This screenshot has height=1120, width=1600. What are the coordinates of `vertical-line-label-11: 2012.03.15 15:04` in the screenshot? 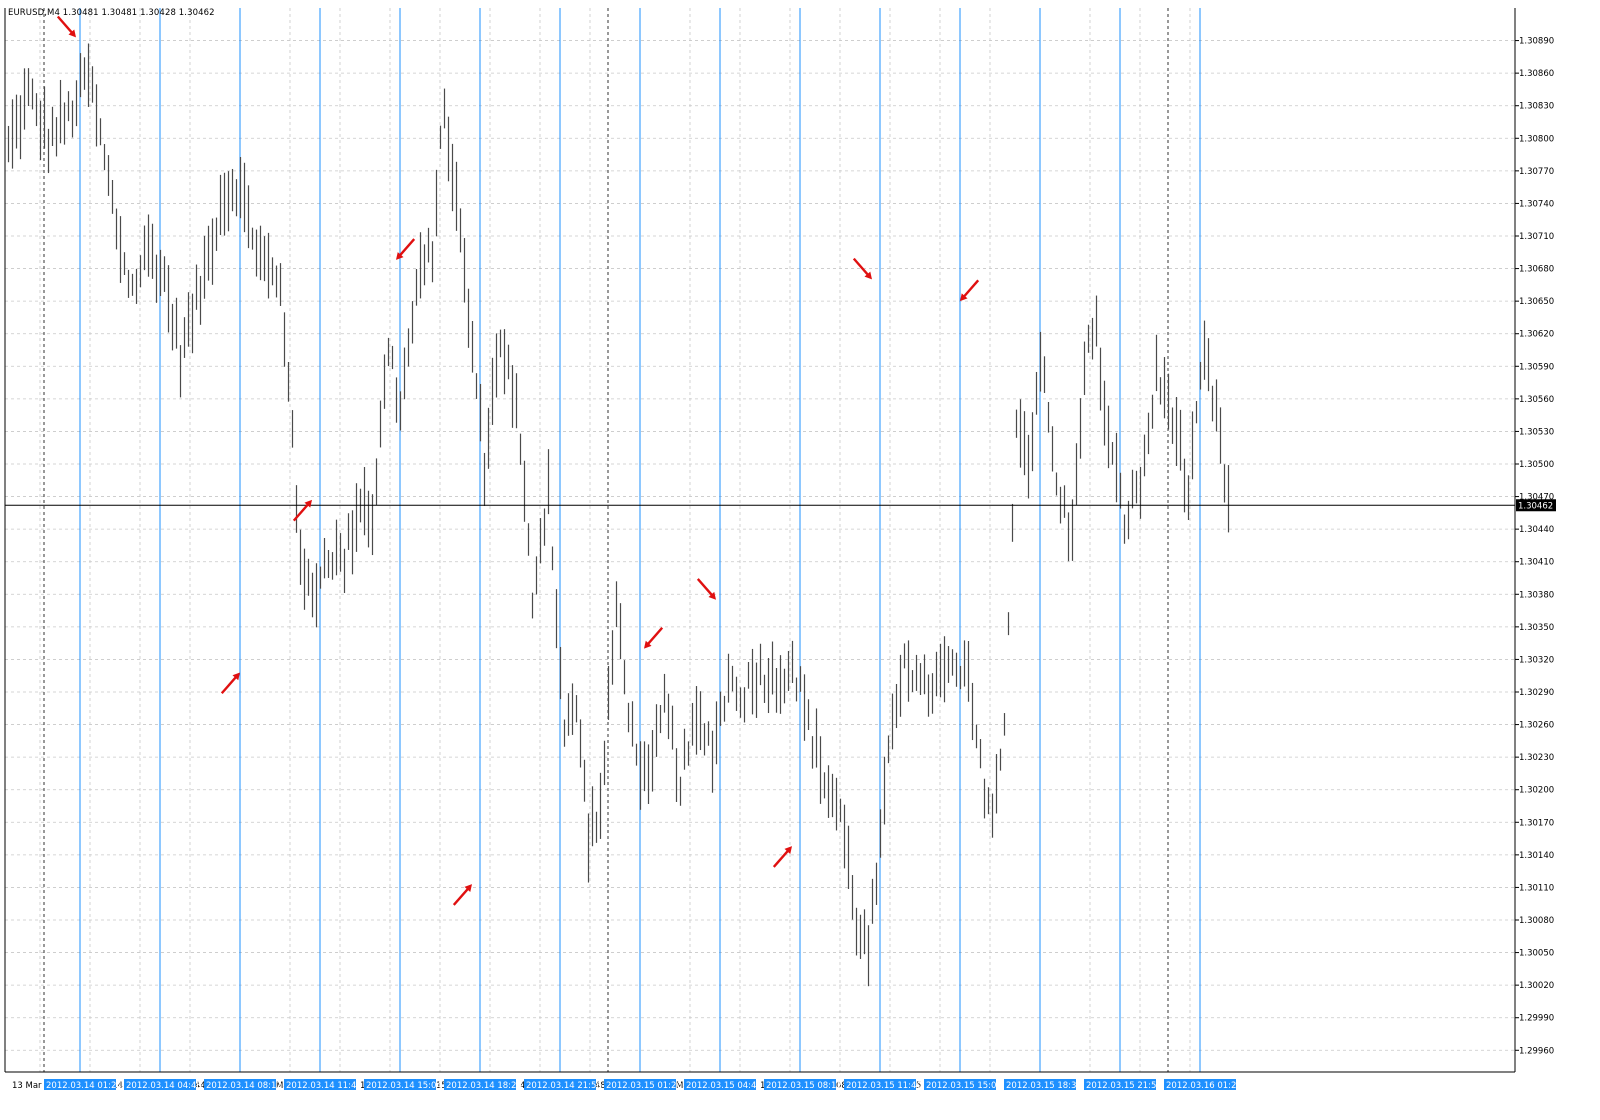 It's located at (963, 1085).